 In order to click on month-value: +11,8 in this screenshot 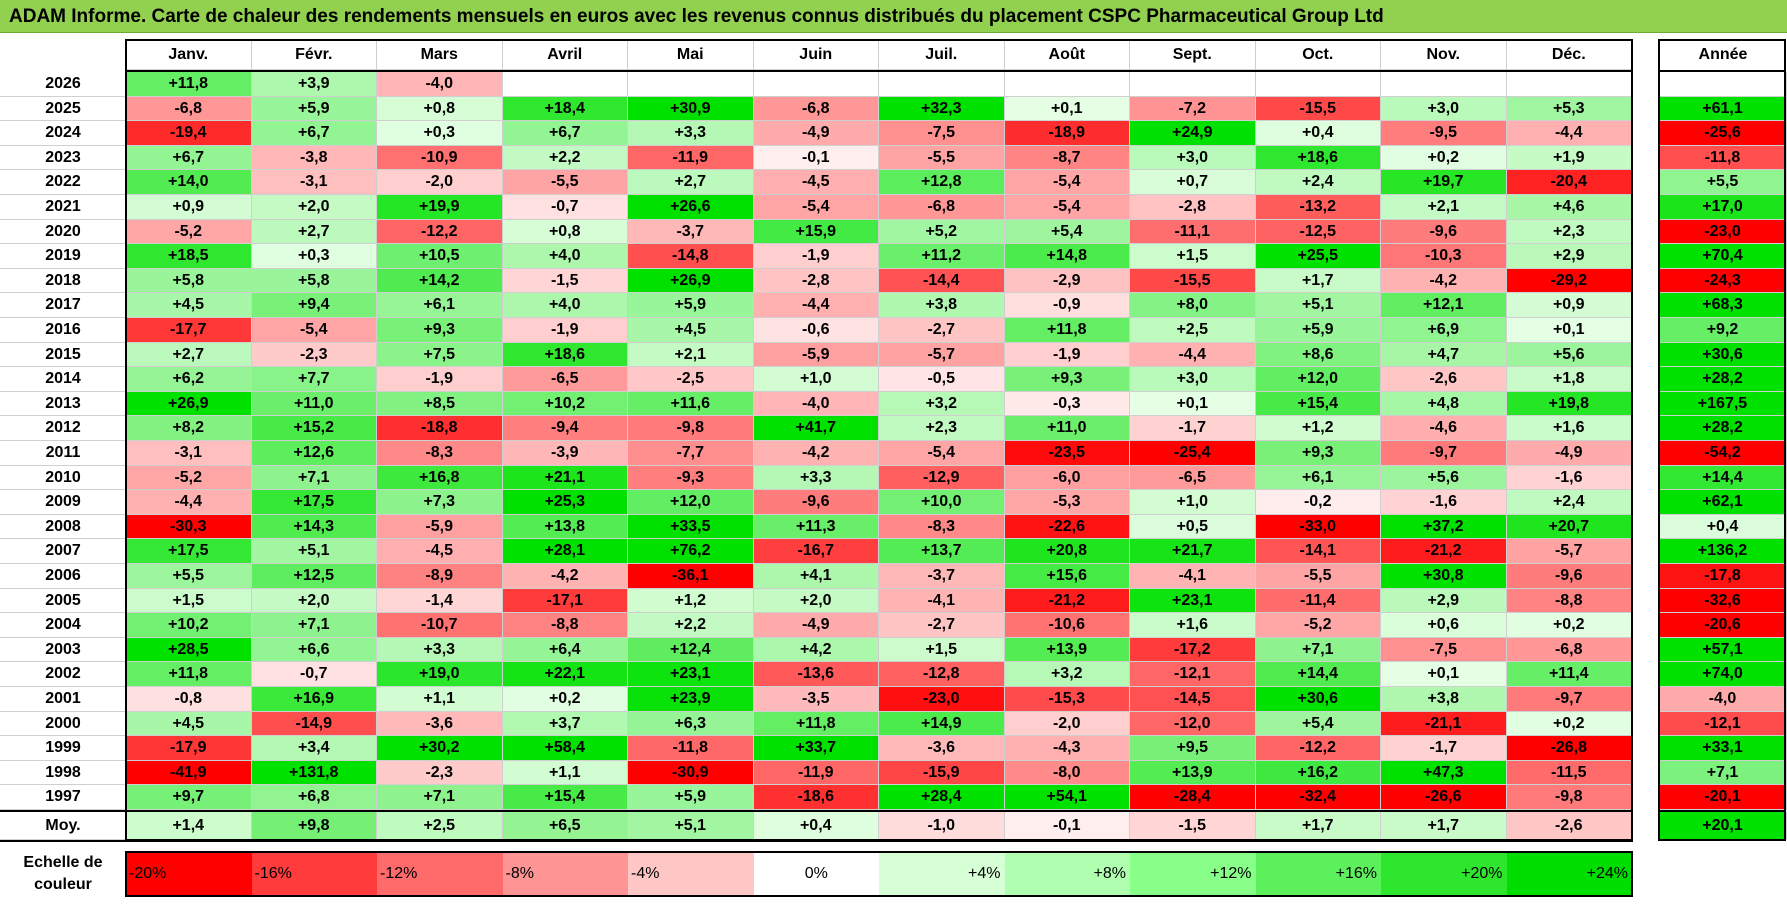, I will do `click(189, 84)`.